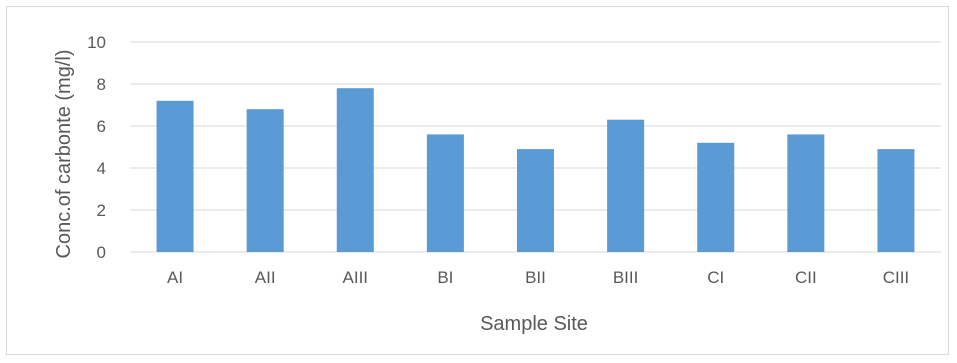 Image resolution: width=957 pixels, height=363 pixels. I want to click on x-tick-label: BI, so click(445, 277).